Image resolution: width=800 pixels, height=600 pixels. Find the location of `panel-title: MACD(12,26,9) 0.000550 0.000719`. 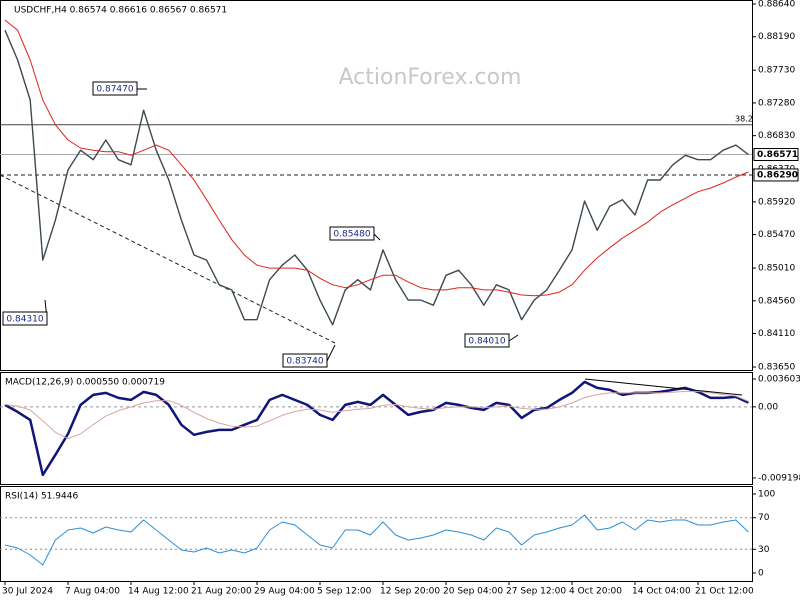

panel-title: MACD(12,26,9) 0.000550 0.000719 is located at coordinates (85, 383).